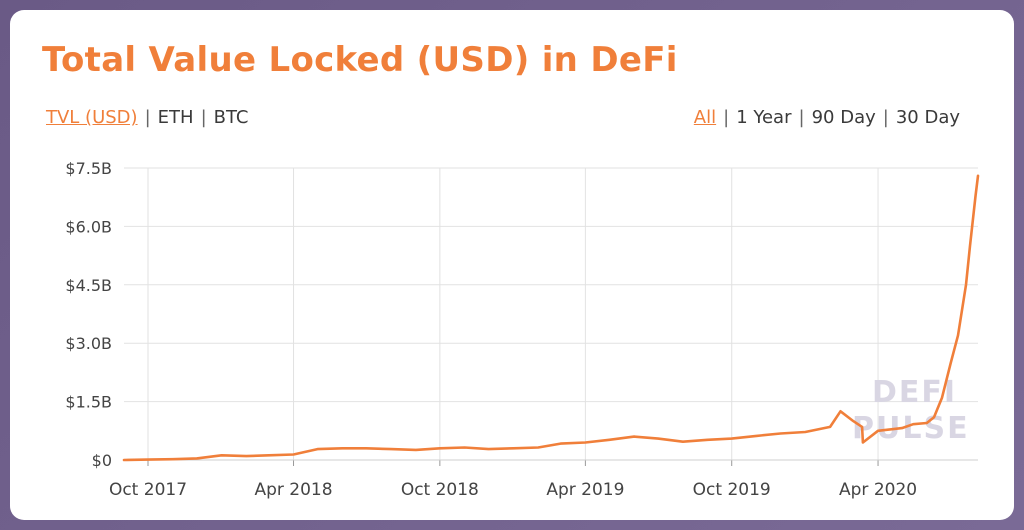 This screenshot has width=1024, height=530. I want to click on page-title: Total Value Locked (USD) in DeFi, so click(360, 60).